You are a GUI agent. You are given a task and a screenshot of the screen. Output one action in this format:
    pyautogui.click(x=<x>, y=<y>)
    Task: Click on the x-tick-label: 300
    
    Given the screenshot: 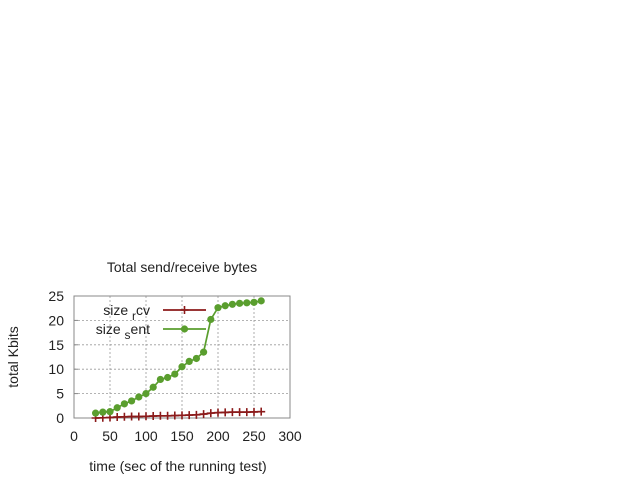 What is the action you would take?
    pyautogui.click(x=290, y=436)
    